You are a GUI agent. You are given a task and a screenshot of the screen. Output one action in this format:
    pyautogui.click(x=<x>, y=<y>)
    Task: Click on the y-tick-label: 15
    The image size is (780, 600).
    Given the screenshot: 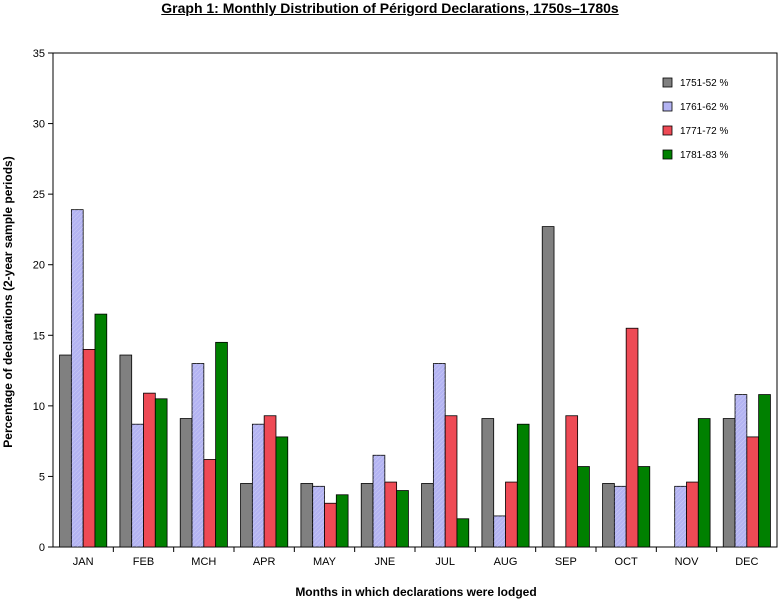 What is the action you would take?
    pyautogui.click(x=39, y=336)
    